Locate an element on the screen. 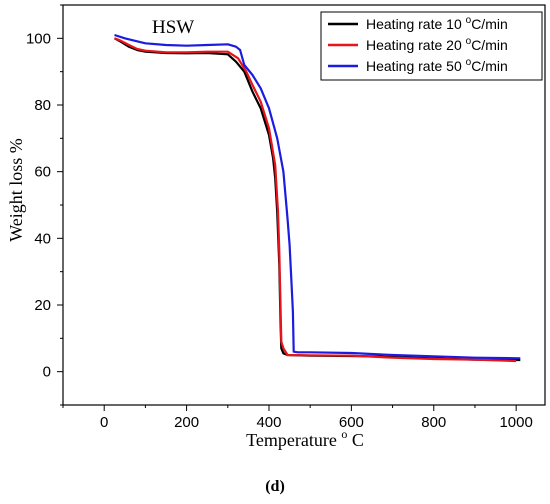  legend-label-3: Heating rate 50 oC/min is located at coordinates (437, 65).